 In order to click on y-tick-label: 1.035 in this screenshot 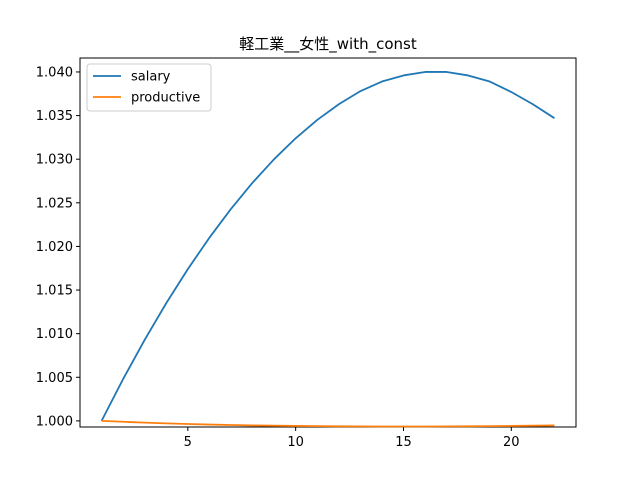, I will do `click(54, 116)`.